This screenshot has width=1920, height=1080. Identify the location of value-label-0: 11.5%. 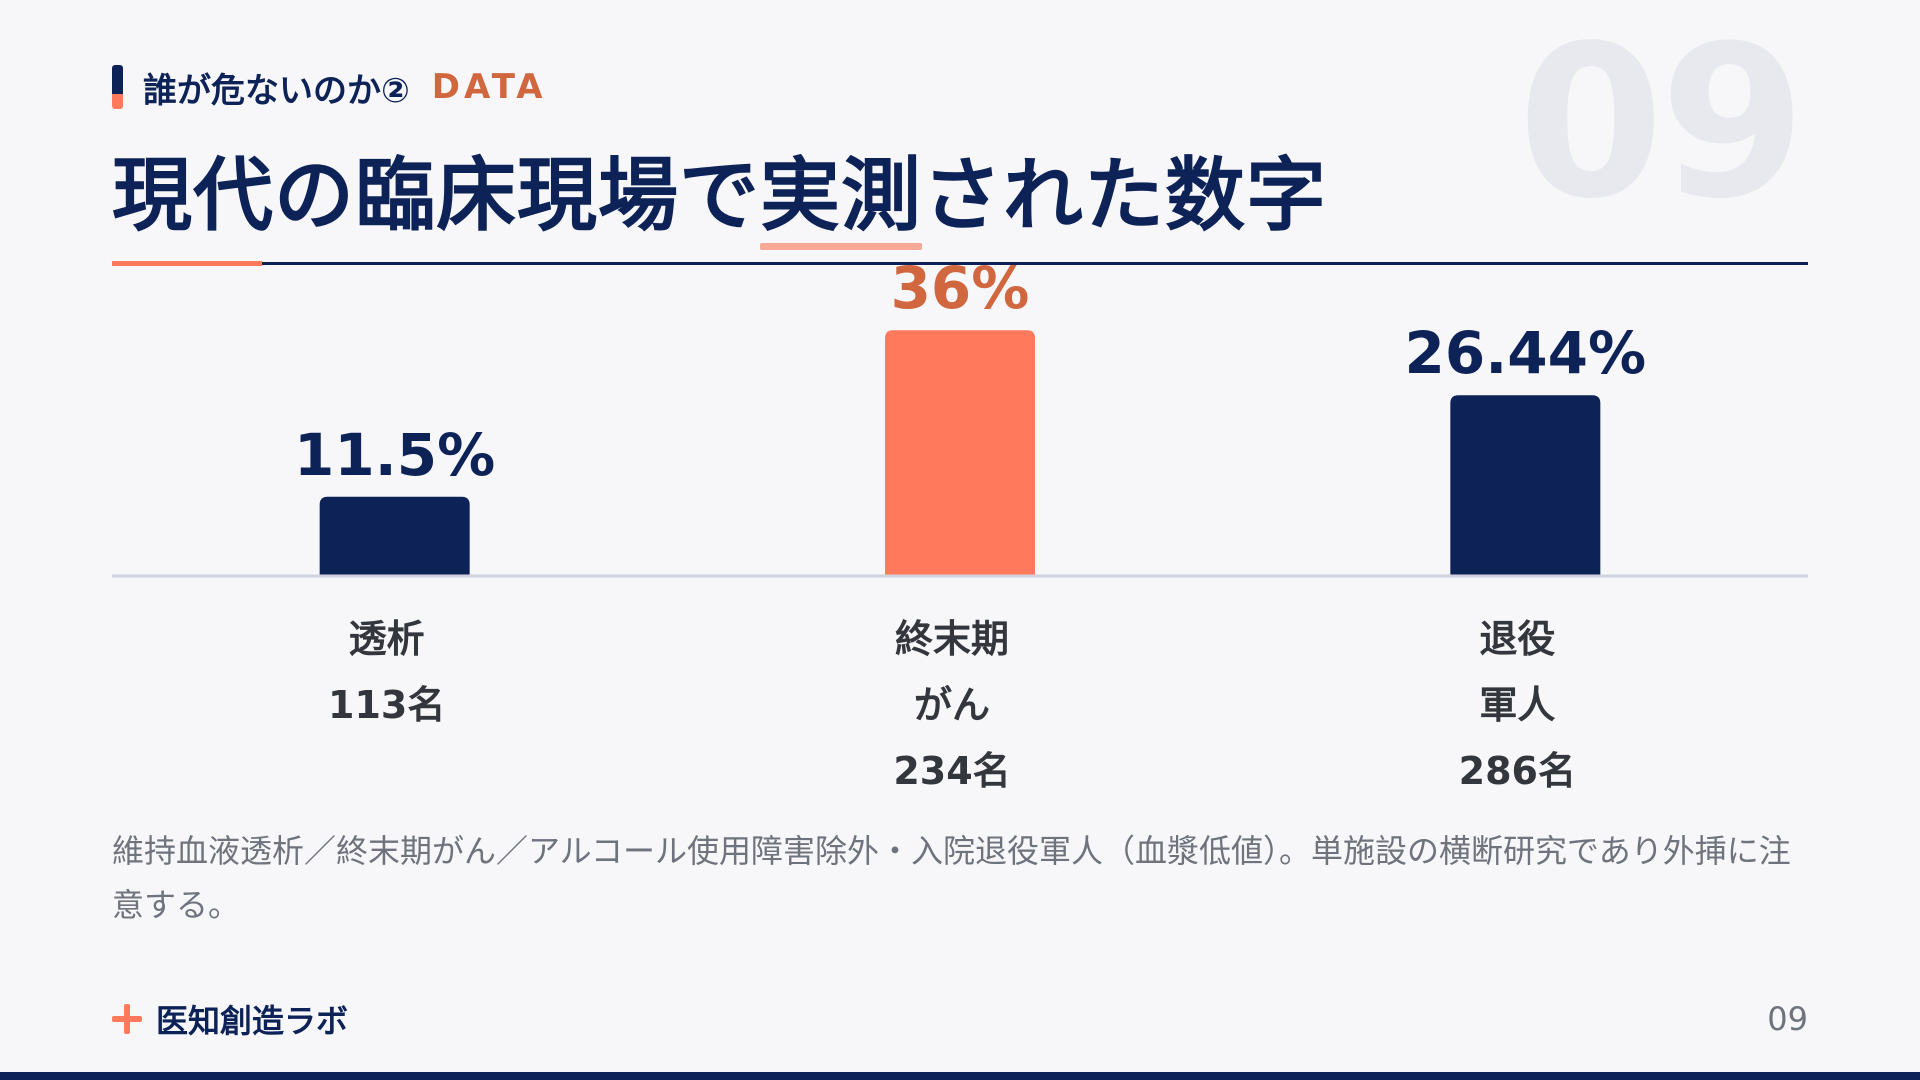
(394, 455).